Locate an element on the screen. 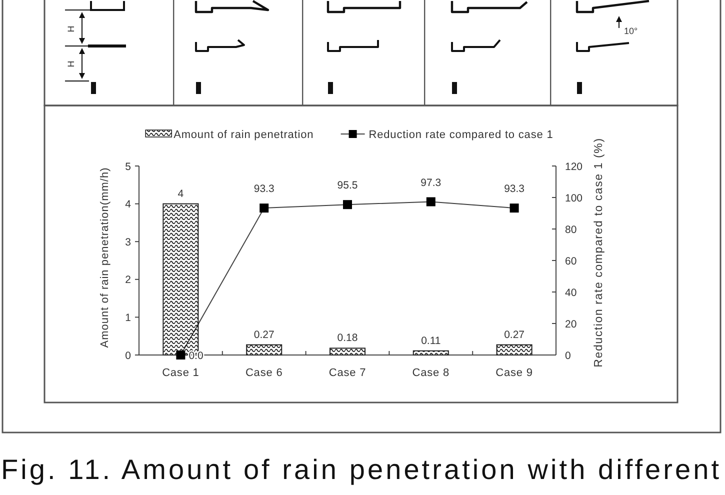 This screenshot has height=495, width=725. y-tick-label: 1 is located at coordinates (128, 318).